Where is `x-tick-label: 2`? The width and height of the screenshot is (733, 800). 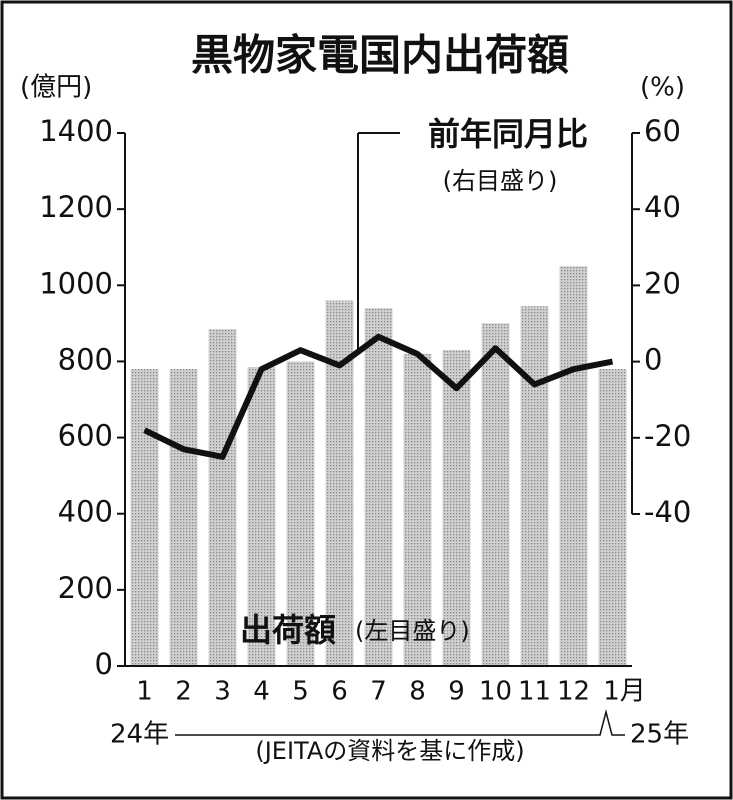
x-tick-label: 2 is located at coordinates (183, 692).